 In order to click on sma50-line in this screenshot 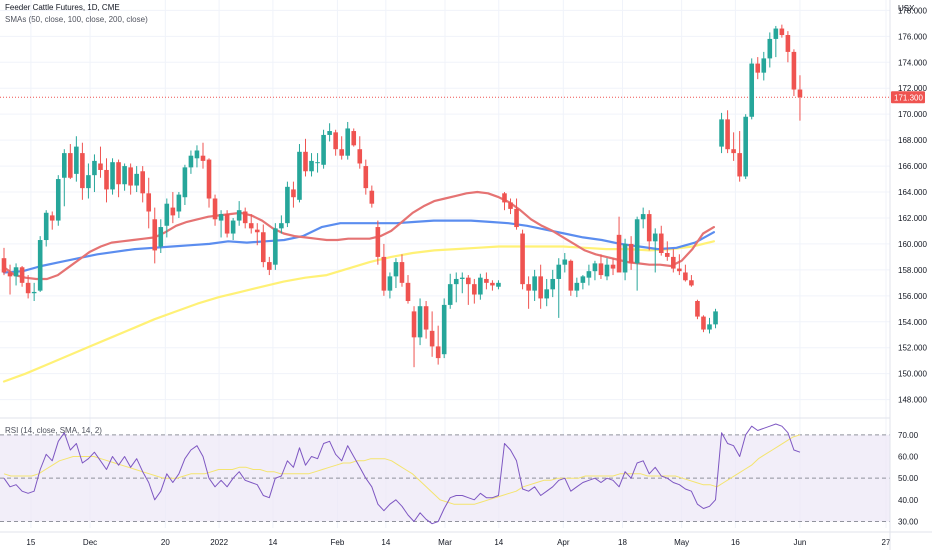, I will do `click(358, 235)`.